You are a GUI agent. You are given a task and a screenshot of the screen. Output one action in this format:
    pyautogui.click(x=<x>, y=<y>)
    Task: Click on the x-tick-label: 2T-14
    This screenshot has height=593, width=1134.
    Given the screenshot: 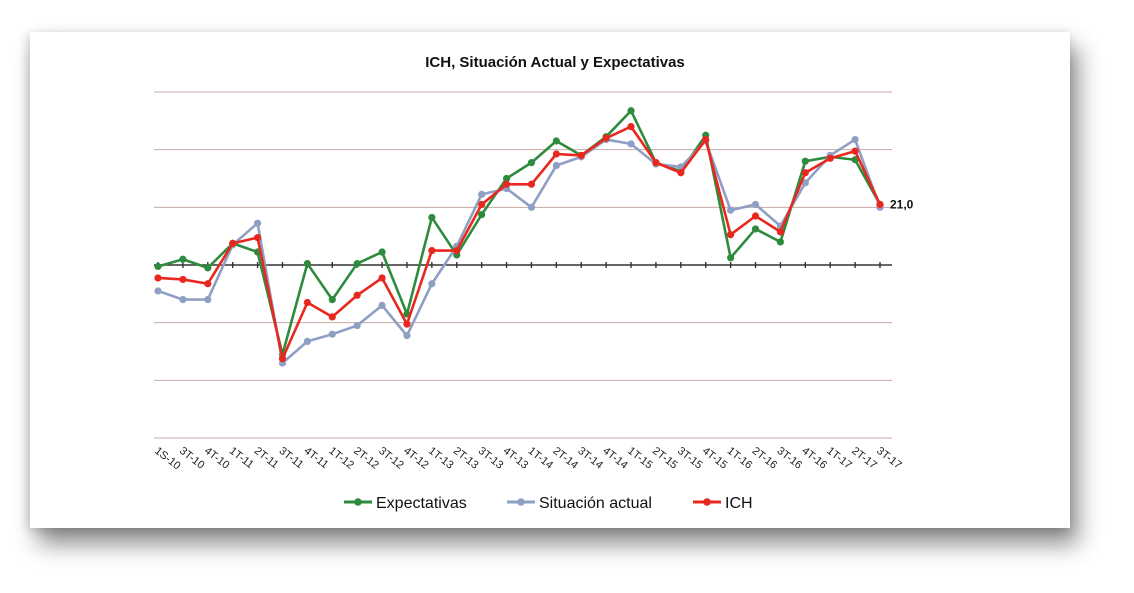 What is the action you would take?
    pyautogui.click(x=565, y=458)
    